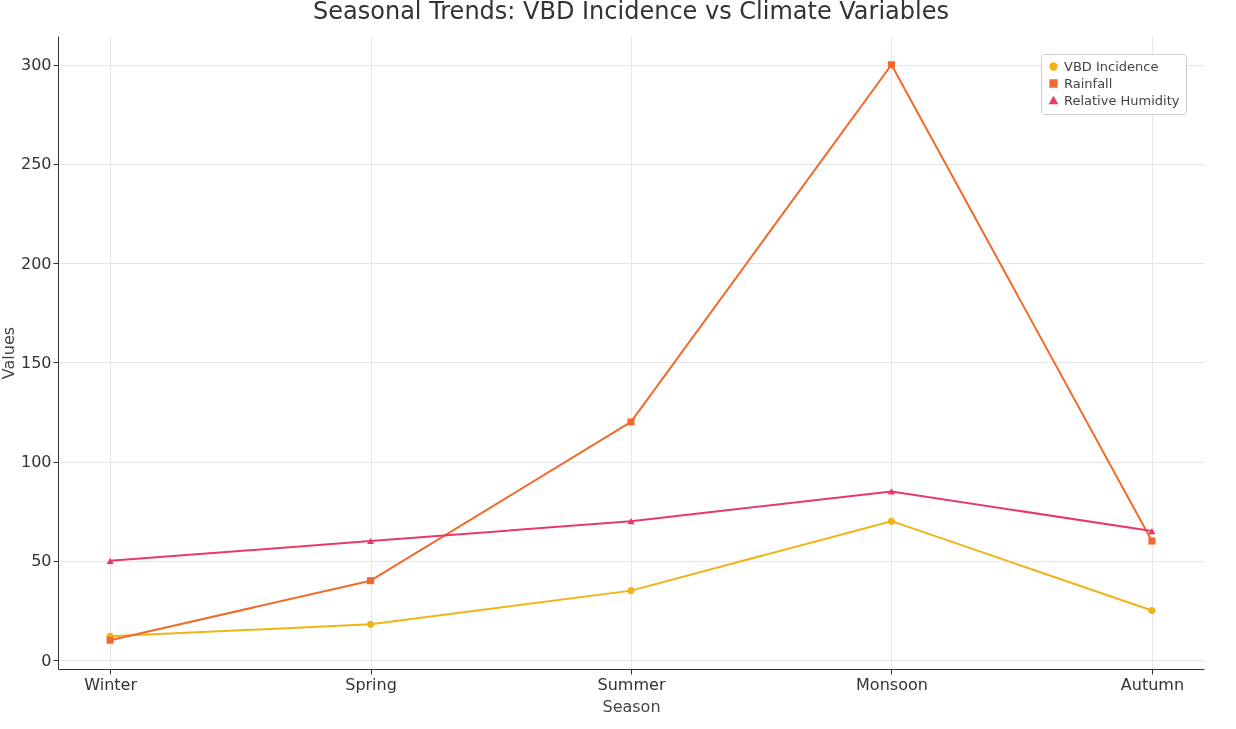 This screenshot has height=729, width=1236. Describe the element at coordinates (36, 263) in the screenshot. I see `y-tick-label: 200` at that location.